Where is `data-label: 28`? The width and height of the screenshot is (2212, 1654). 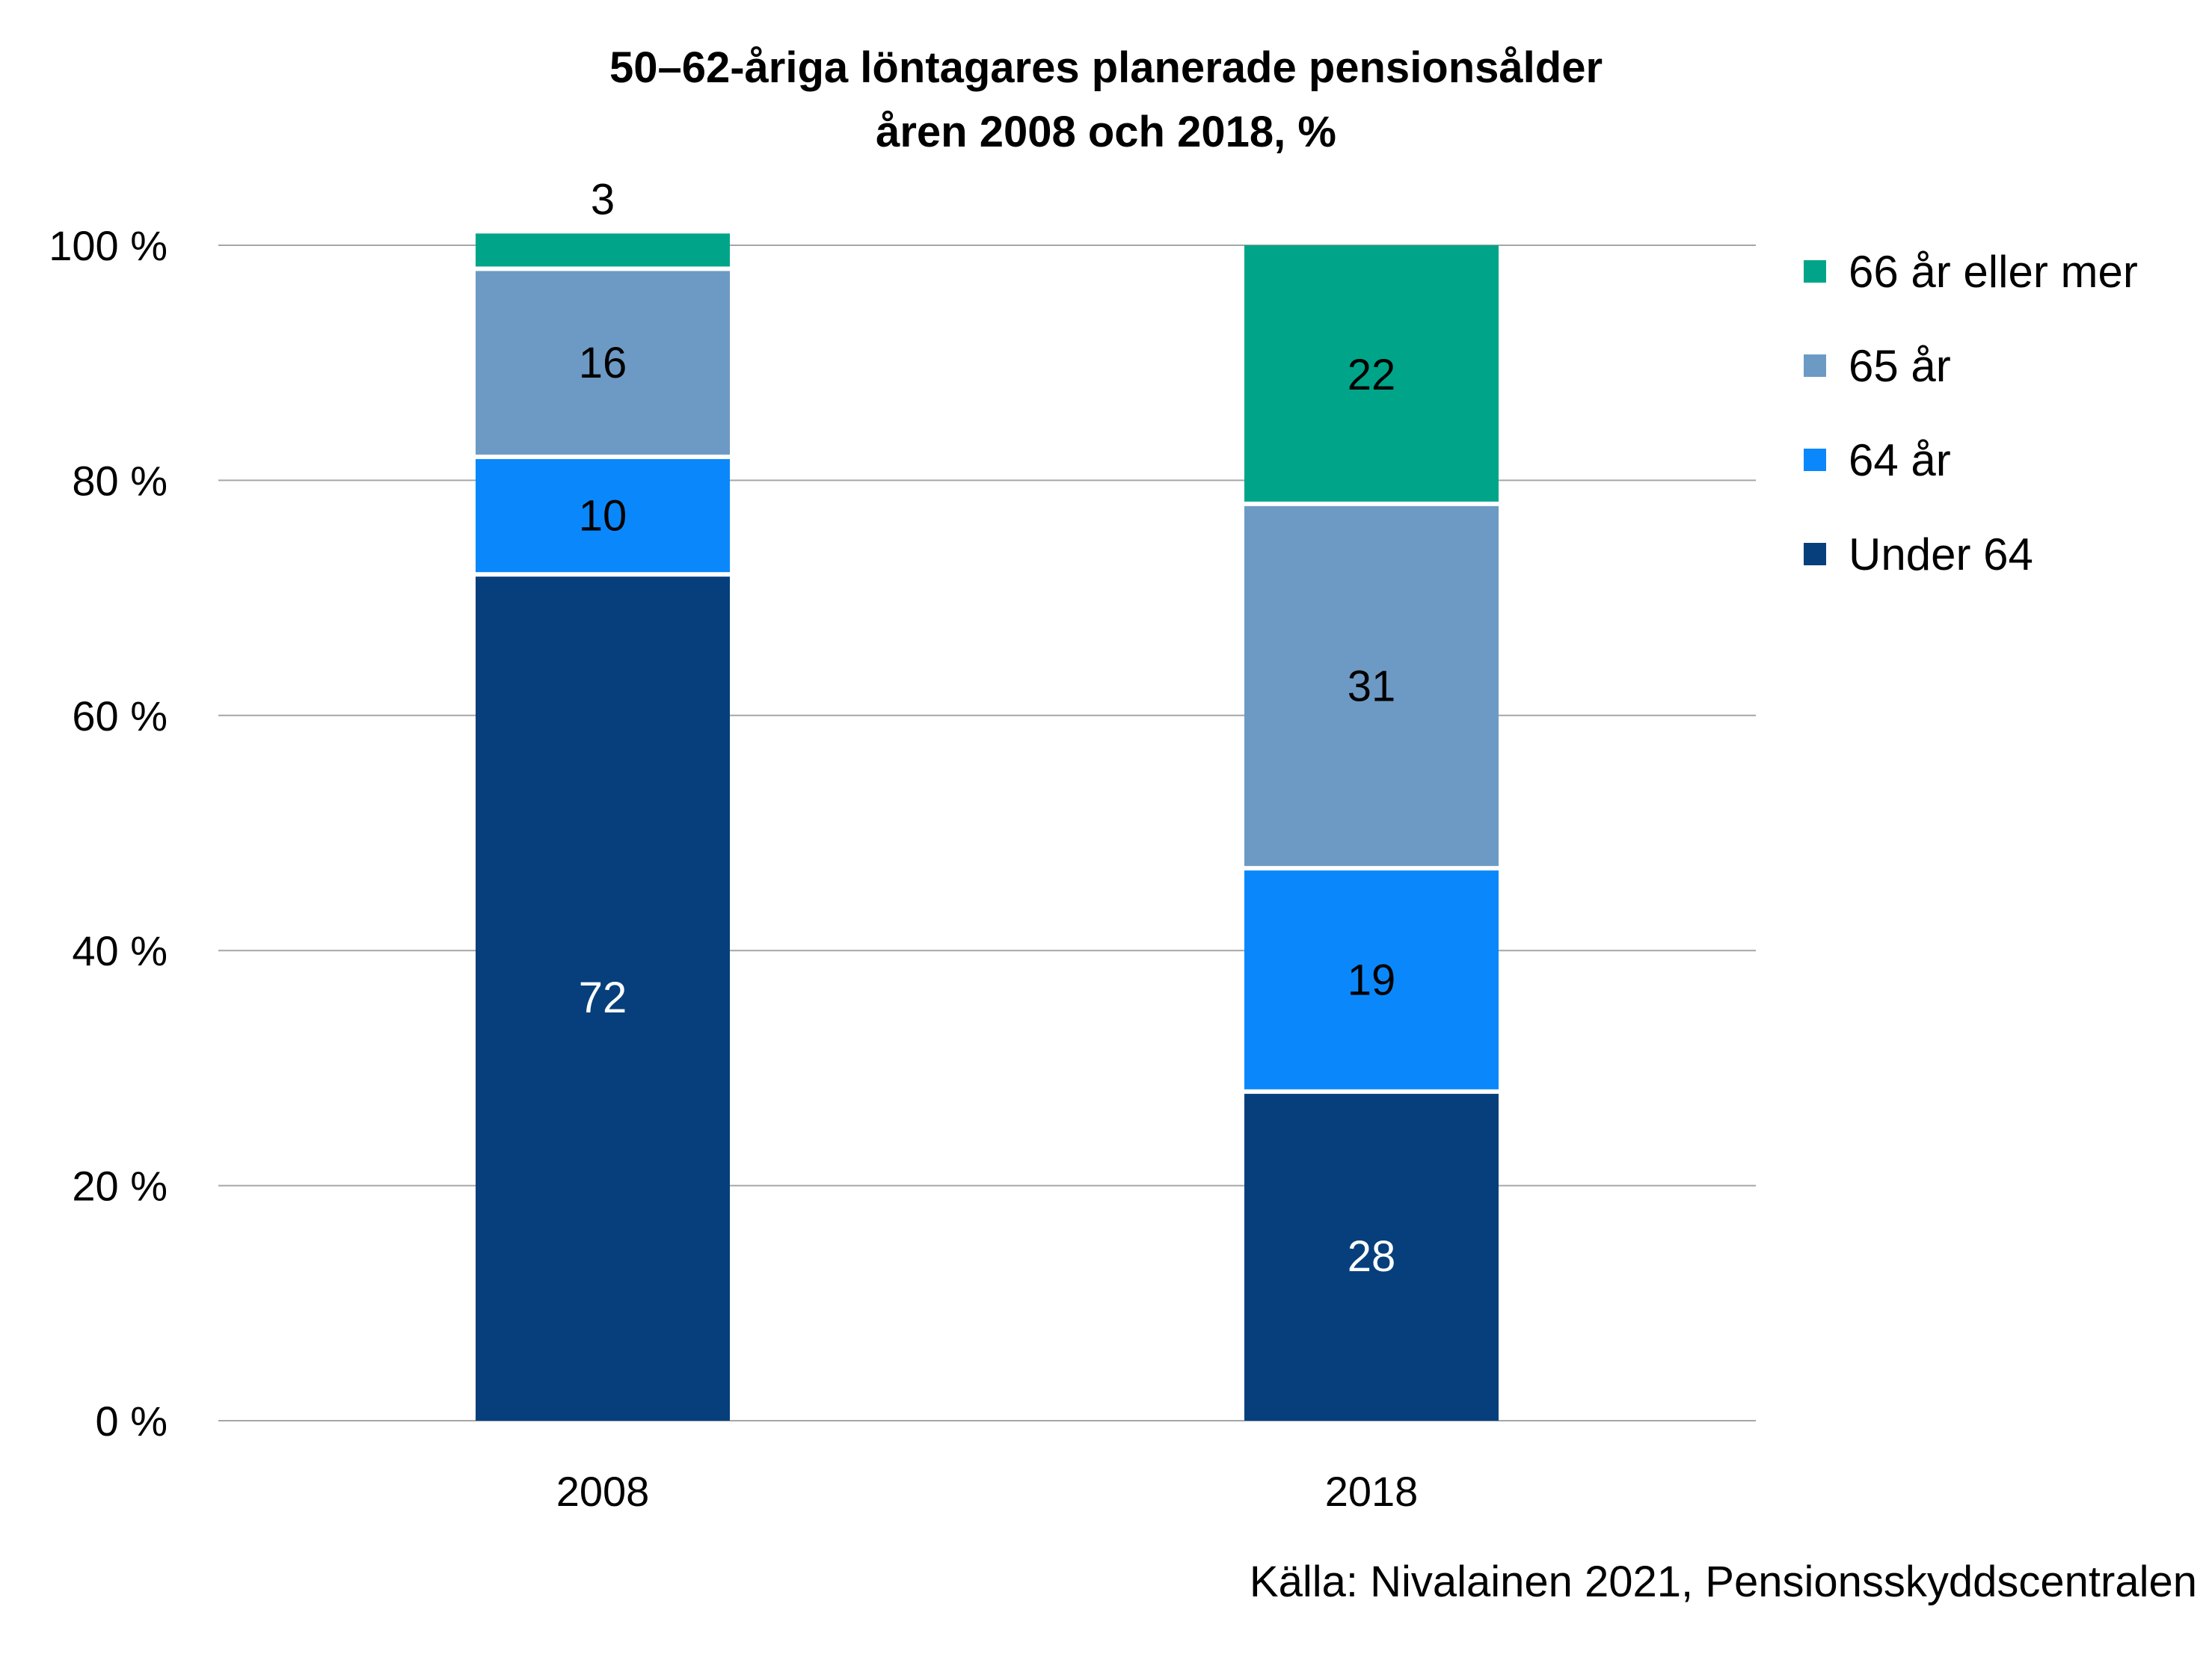 data-label: 28 is located at coordinates (1372, 1256).